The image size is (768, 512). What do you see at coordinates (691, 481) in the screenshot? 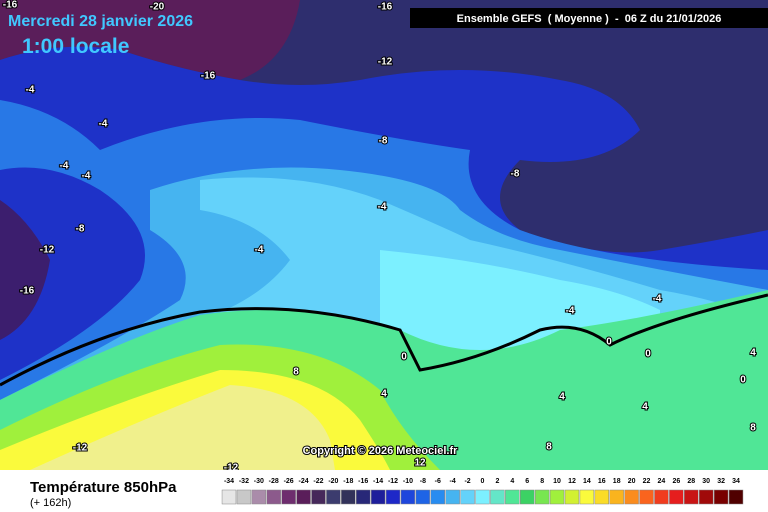
I see `legend-label: 28` at bounding box center [691, 481].